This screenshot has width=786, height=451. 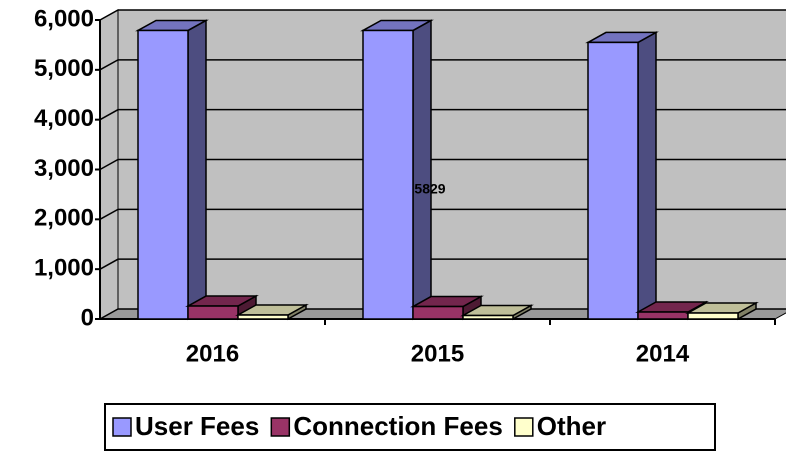 I want to click on y-tick-label: 5,000, so click(x=64, y=68).